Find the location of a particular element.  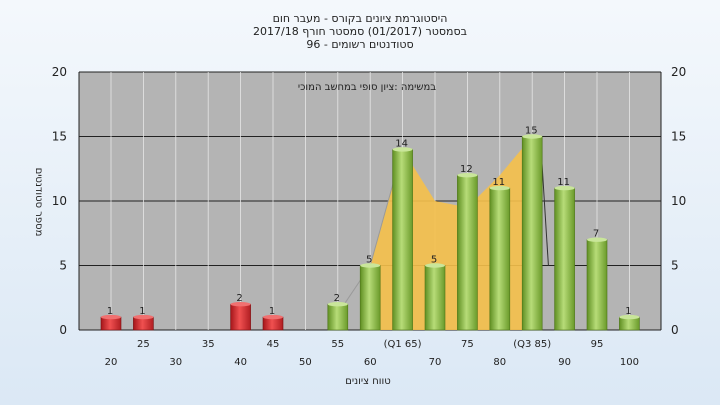

data-label-40: 2 is located at coordinates (239, 298).